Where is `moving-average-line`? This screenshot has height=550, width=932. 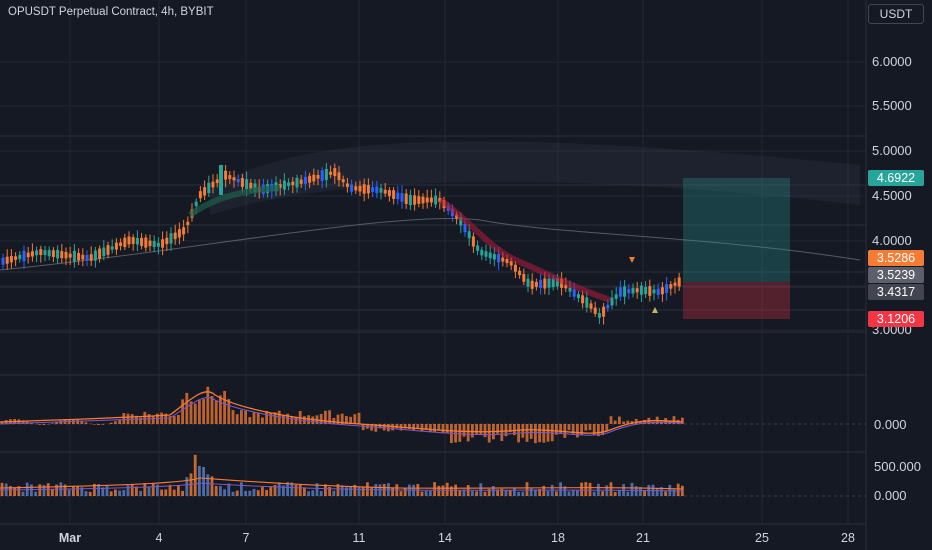
moving-average-line is located at coordinates (430, 244).